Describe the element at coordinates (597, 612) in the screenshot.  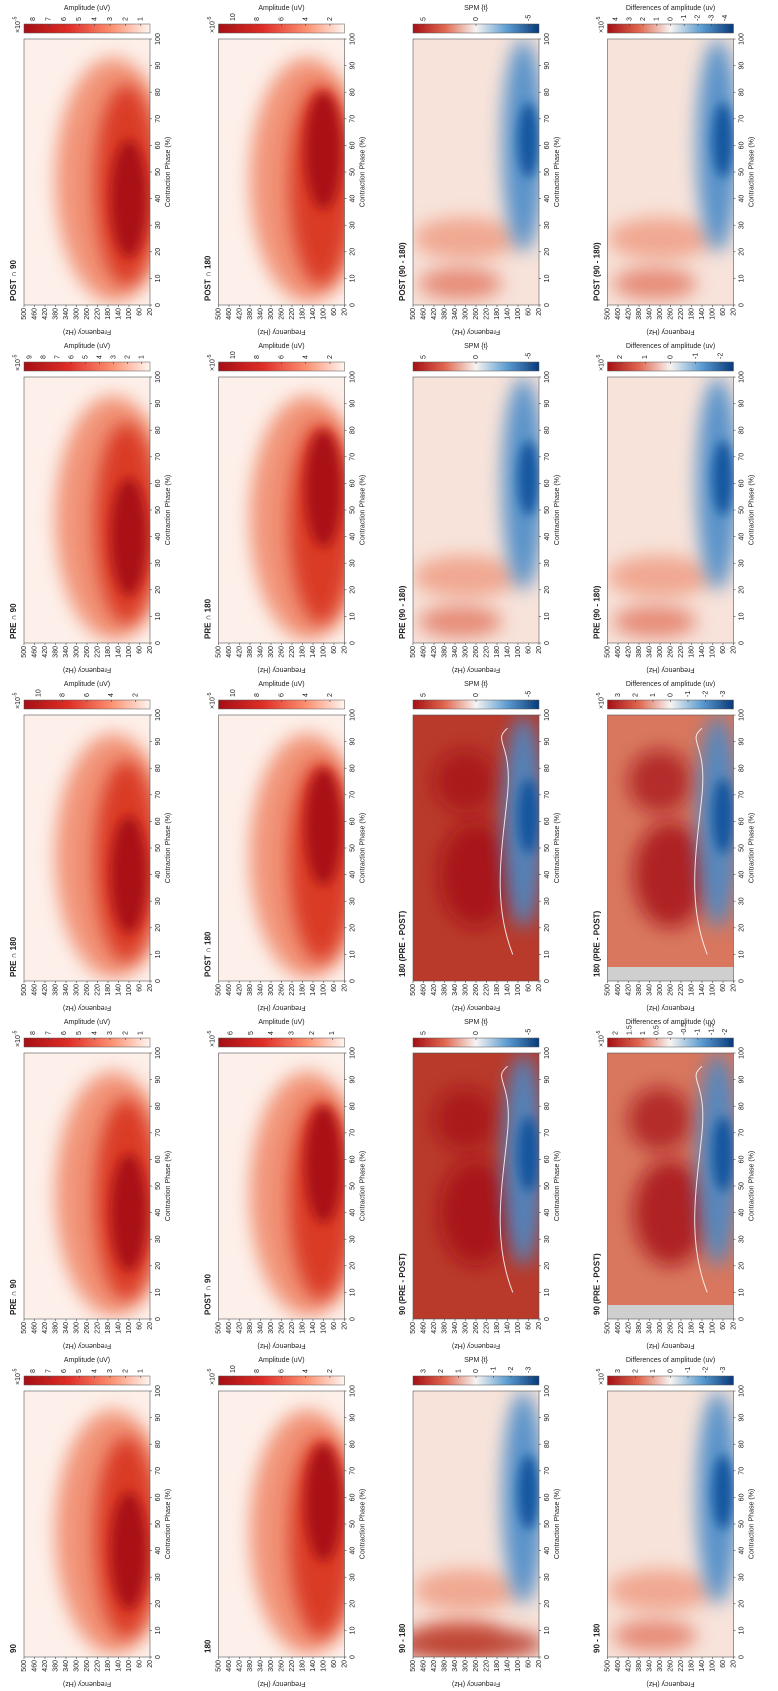
I see `panel-title: PRE (90 - 180)` at that location.